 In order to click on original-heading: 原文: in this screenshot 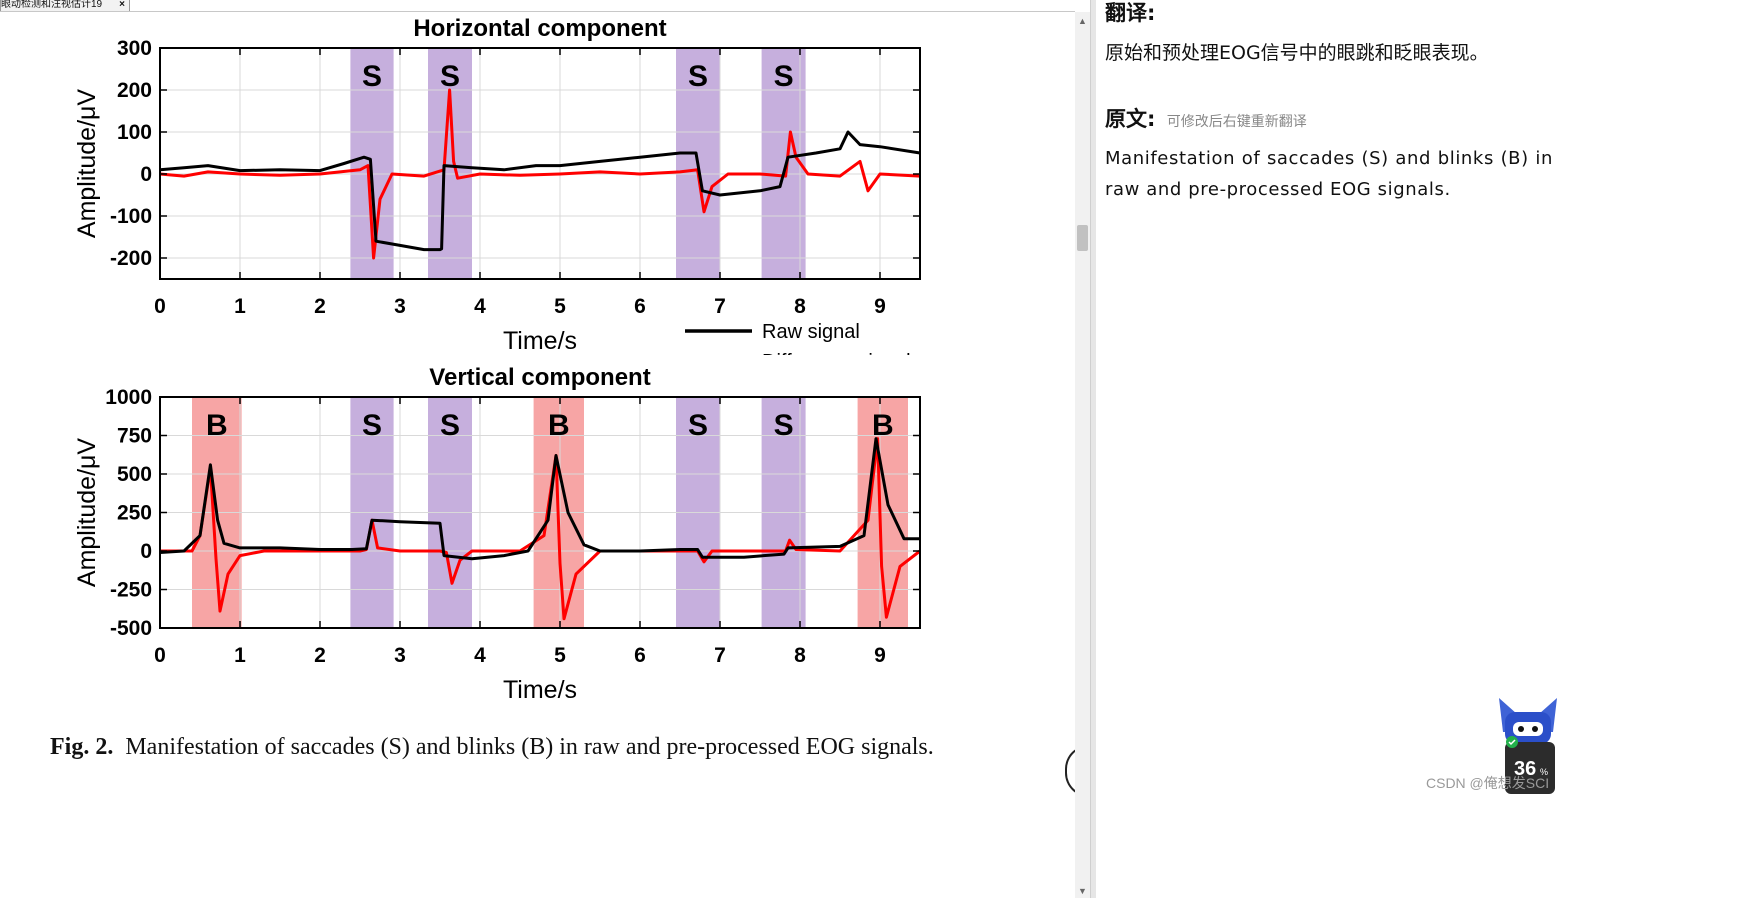, I will do `click(1130, 119)`.